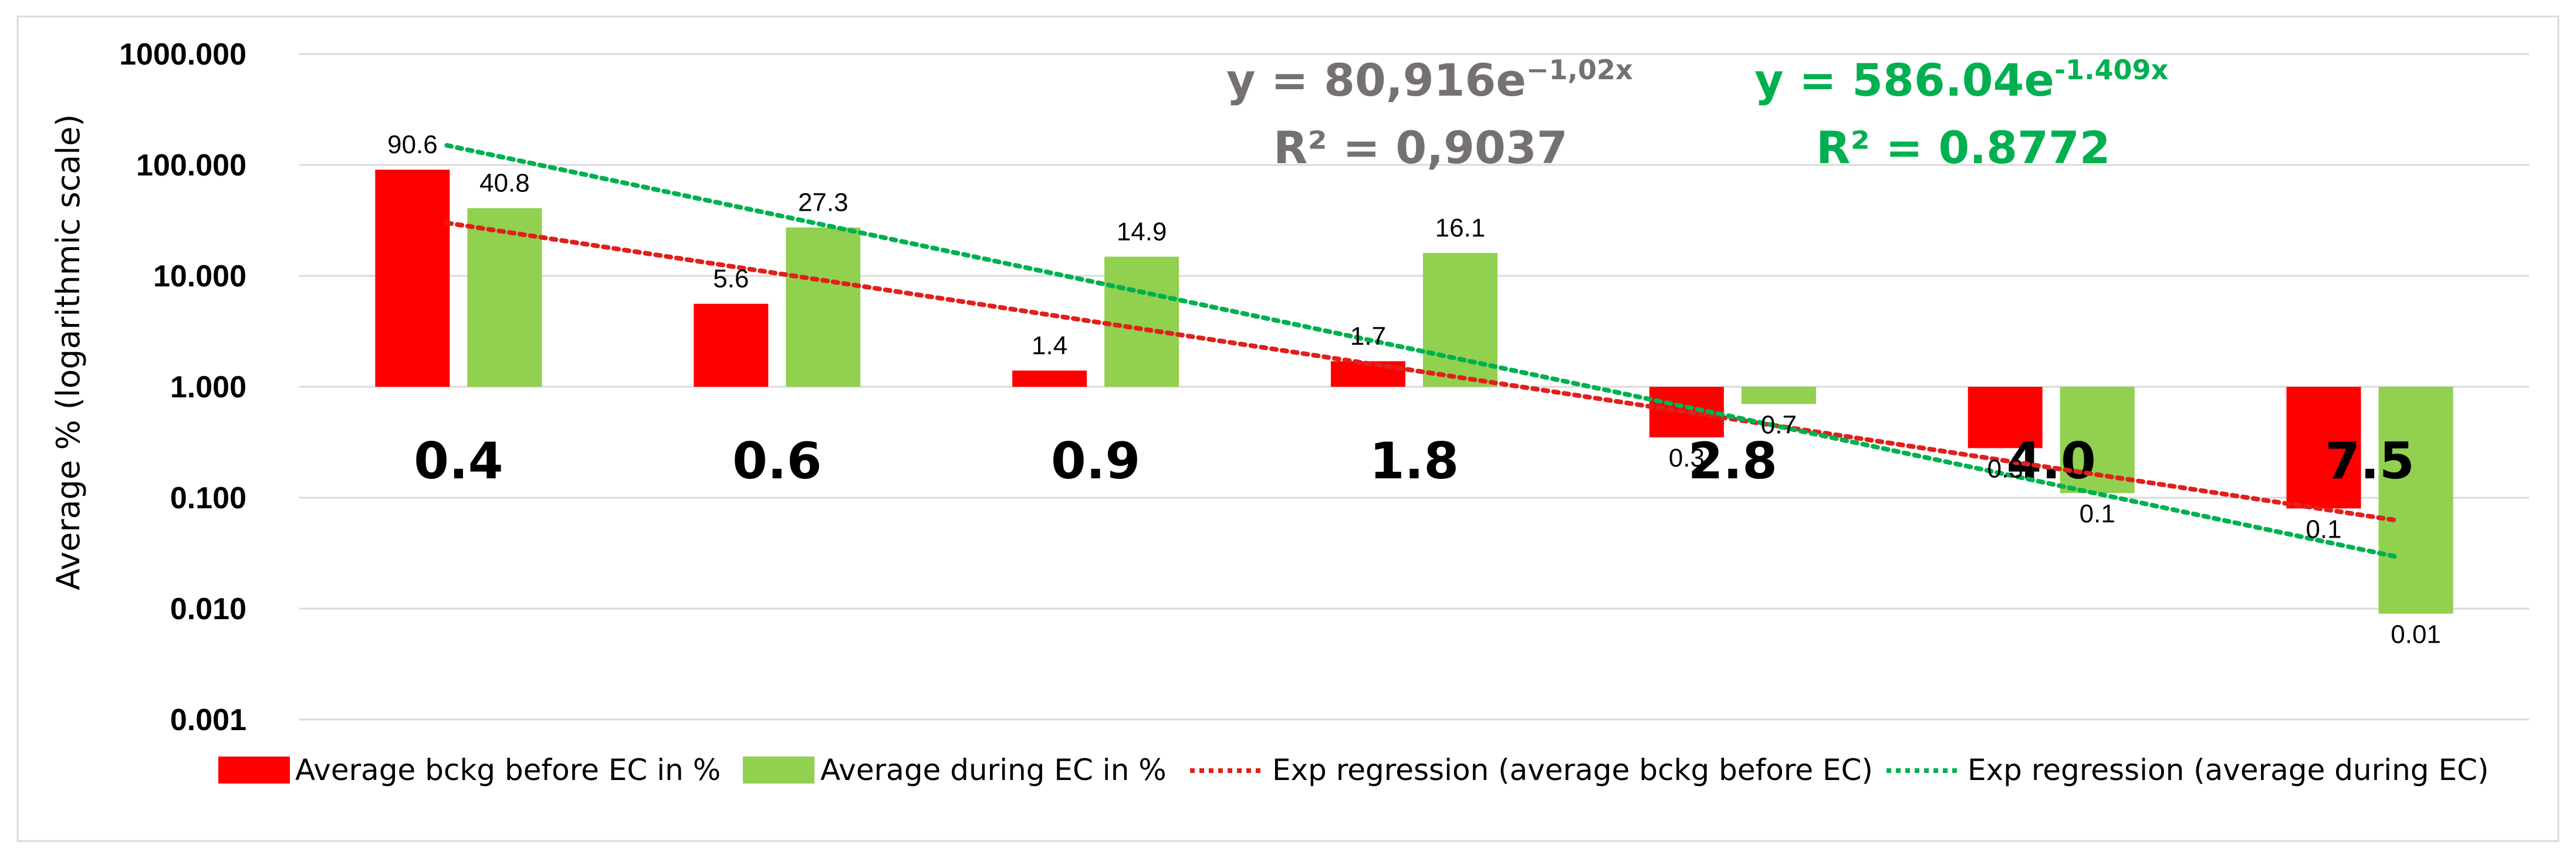 This screenshot has height=861, width=2576. What do you see at coordinates (2111, 70) in the screenshot?
I see `equation-during-exponent: -1.409x` at bounding box center [2111, 70].